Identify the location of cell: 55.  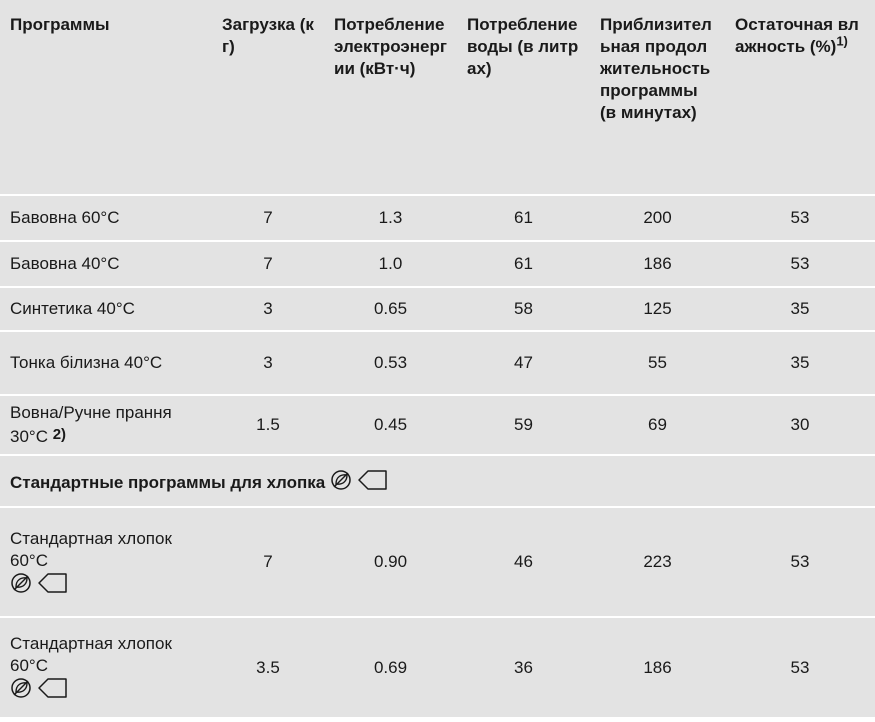
(657, 363).